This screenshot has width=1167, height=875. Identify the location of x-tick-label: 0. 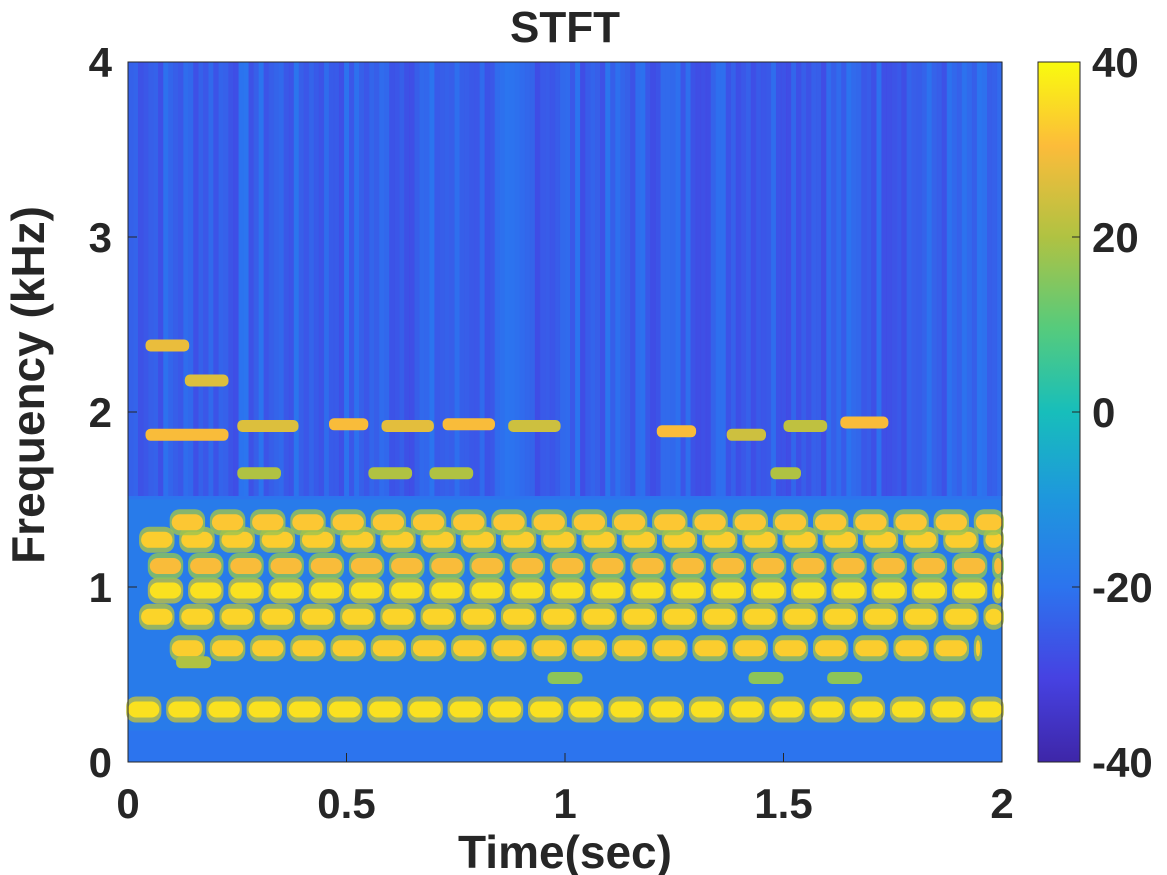
(127, 803).